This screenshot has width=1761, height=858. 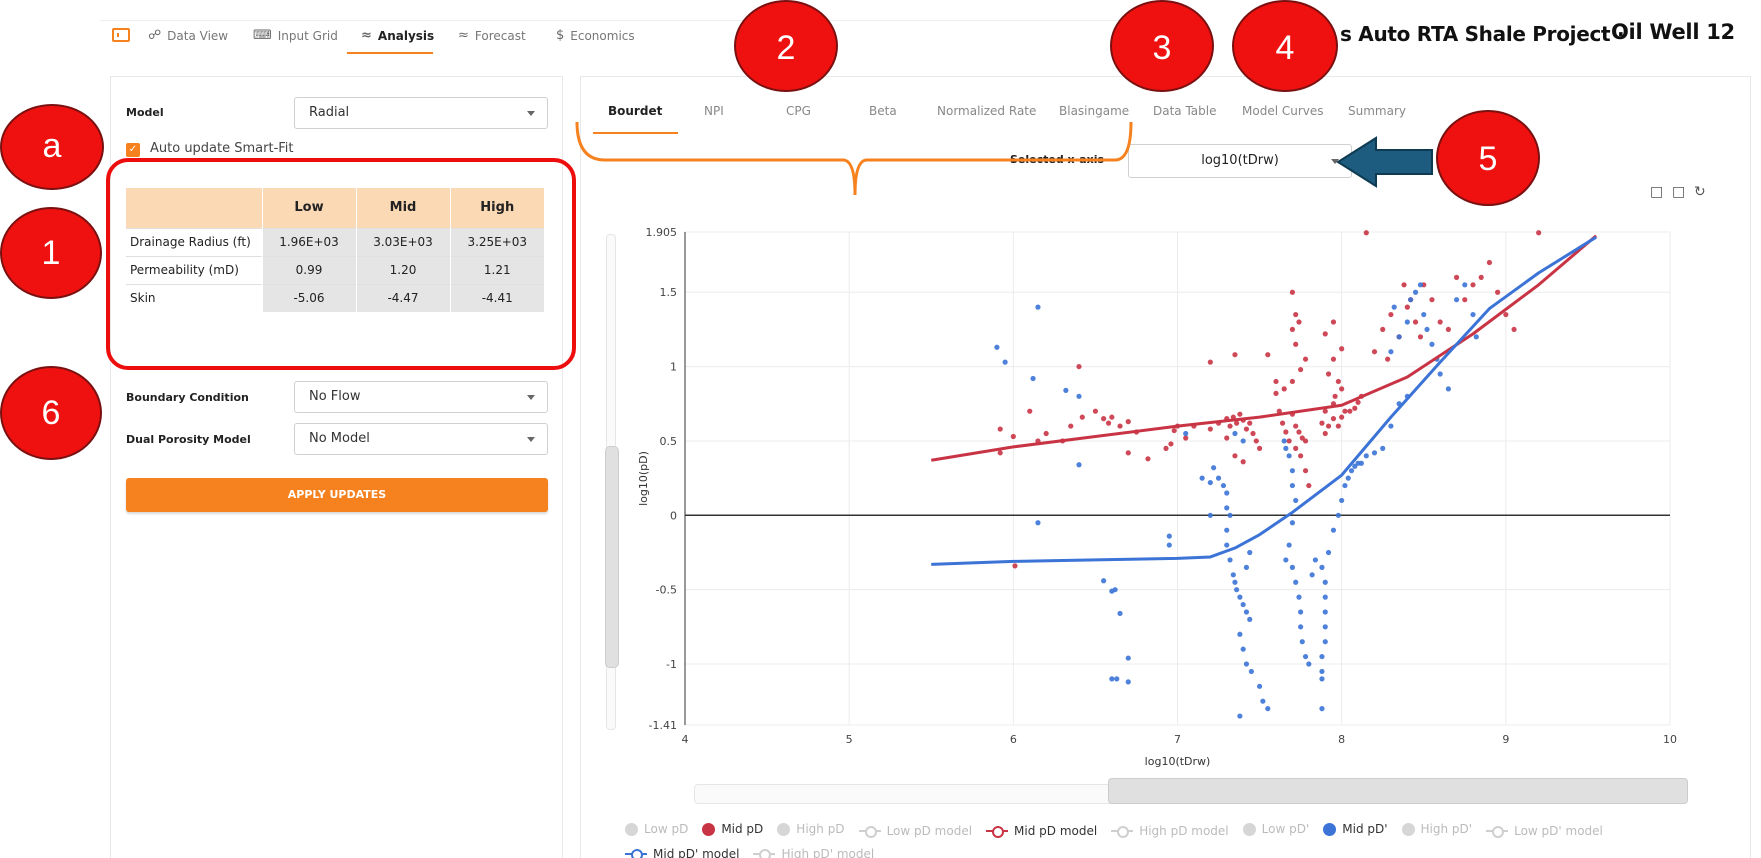 I want to click on cell-mid: -4.47, so click(x=402, y=297).